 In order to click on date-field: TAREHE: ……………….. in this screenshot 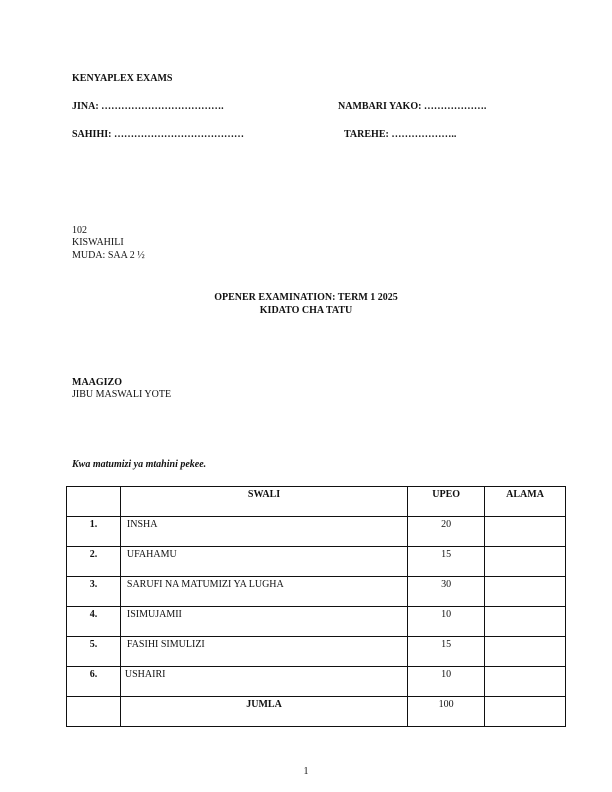, I will do `click(400, 134)`.